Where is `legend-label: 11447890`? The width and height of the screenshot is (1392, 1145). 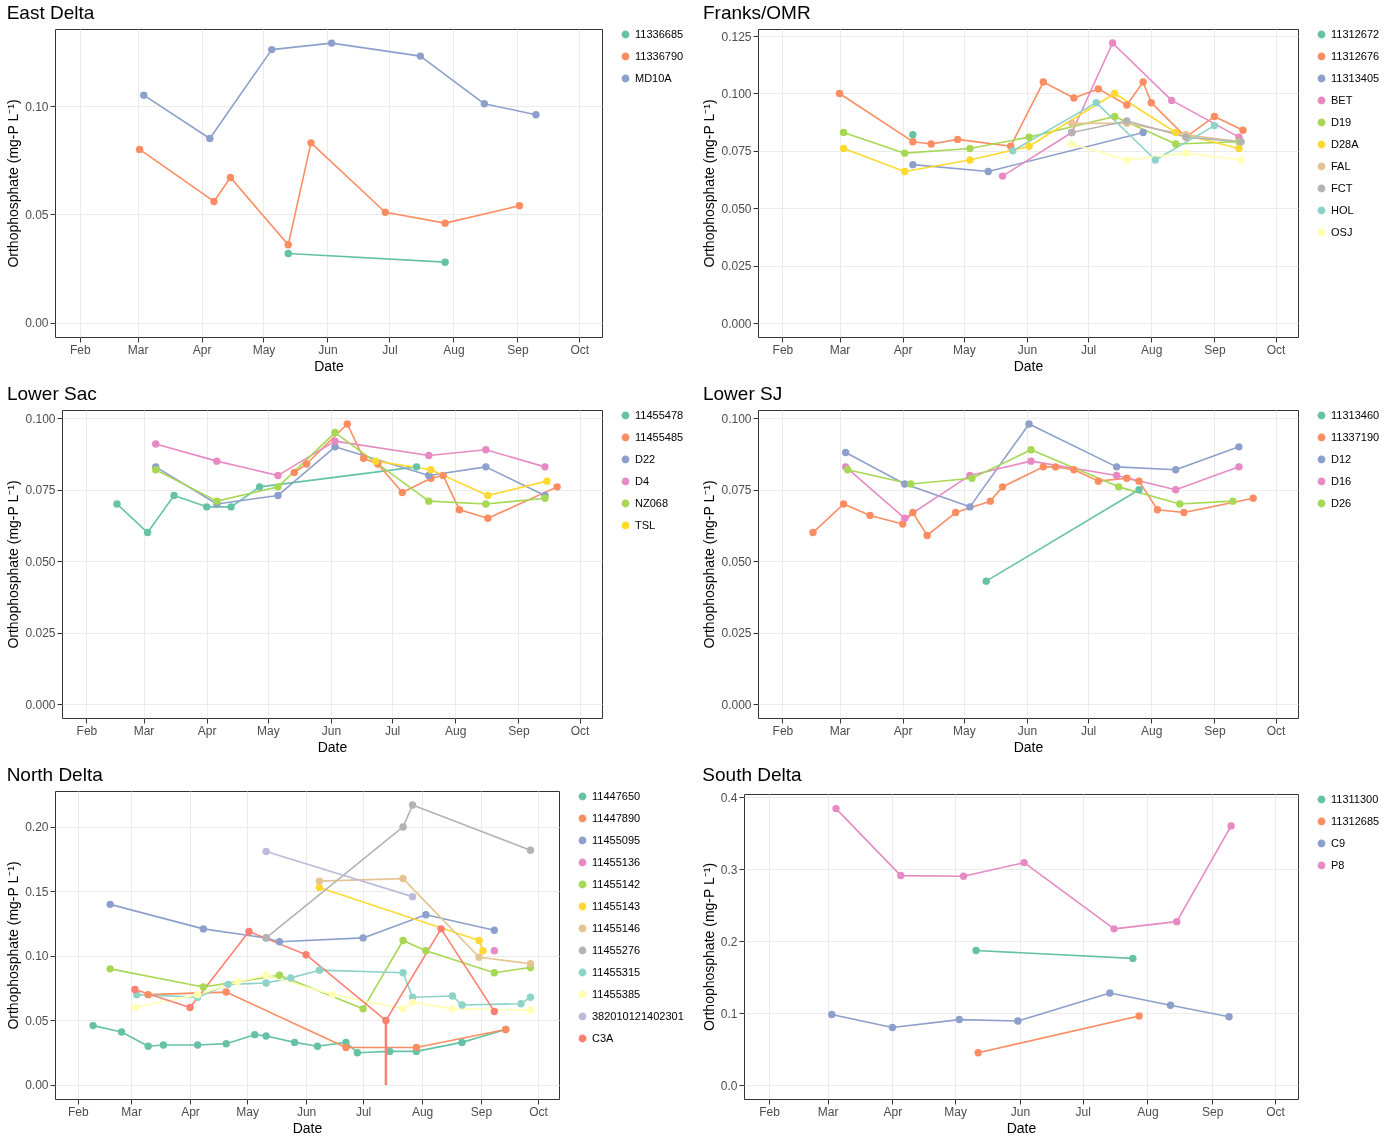
legend-label: 11447890 is located at coordinates (616, 817).